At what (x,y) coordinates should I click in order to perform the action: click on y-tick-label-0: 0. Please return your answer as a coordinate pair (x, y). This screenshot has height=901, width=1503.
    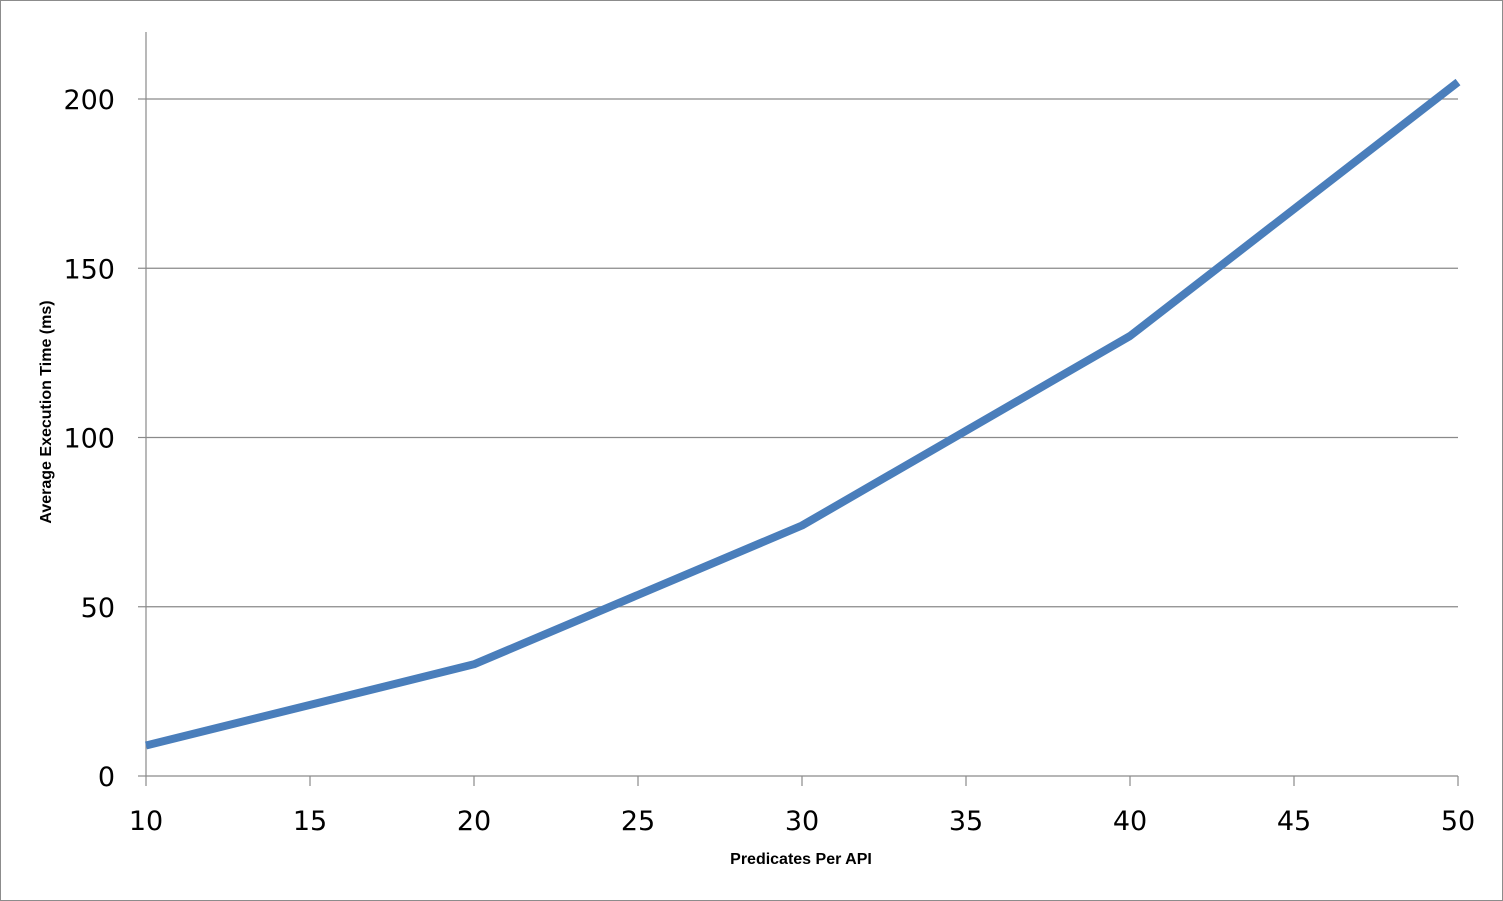
    Looking at the image, I should click on (106, 777).